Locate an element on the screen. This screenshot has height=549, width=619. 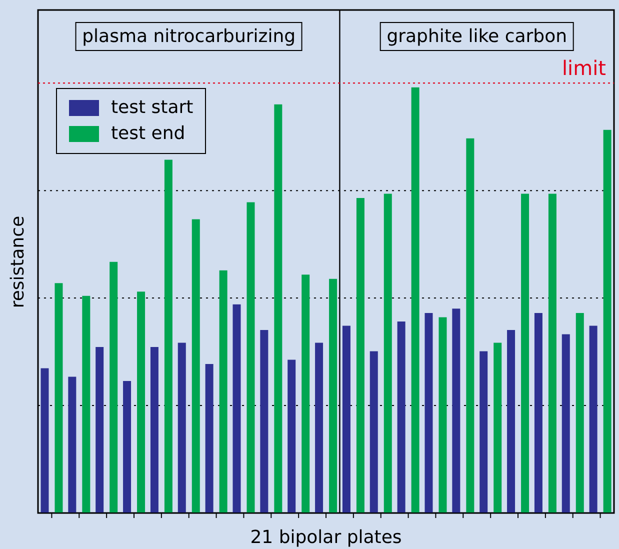
ref-line-label: limit is located at coordinates (584, 68).